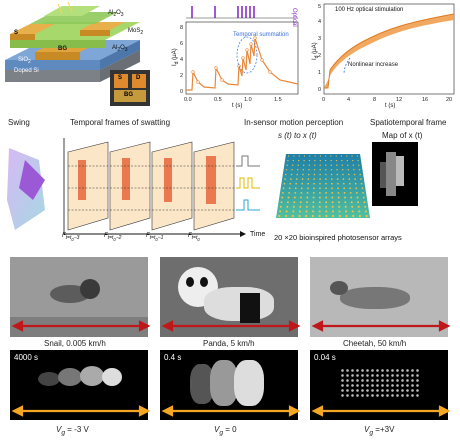 This screenshot has width=460, height=440. What do you see at coordinates (399, 100) in the screenshot?
I see `svg-text: 12` at bounding box center [399, 100].